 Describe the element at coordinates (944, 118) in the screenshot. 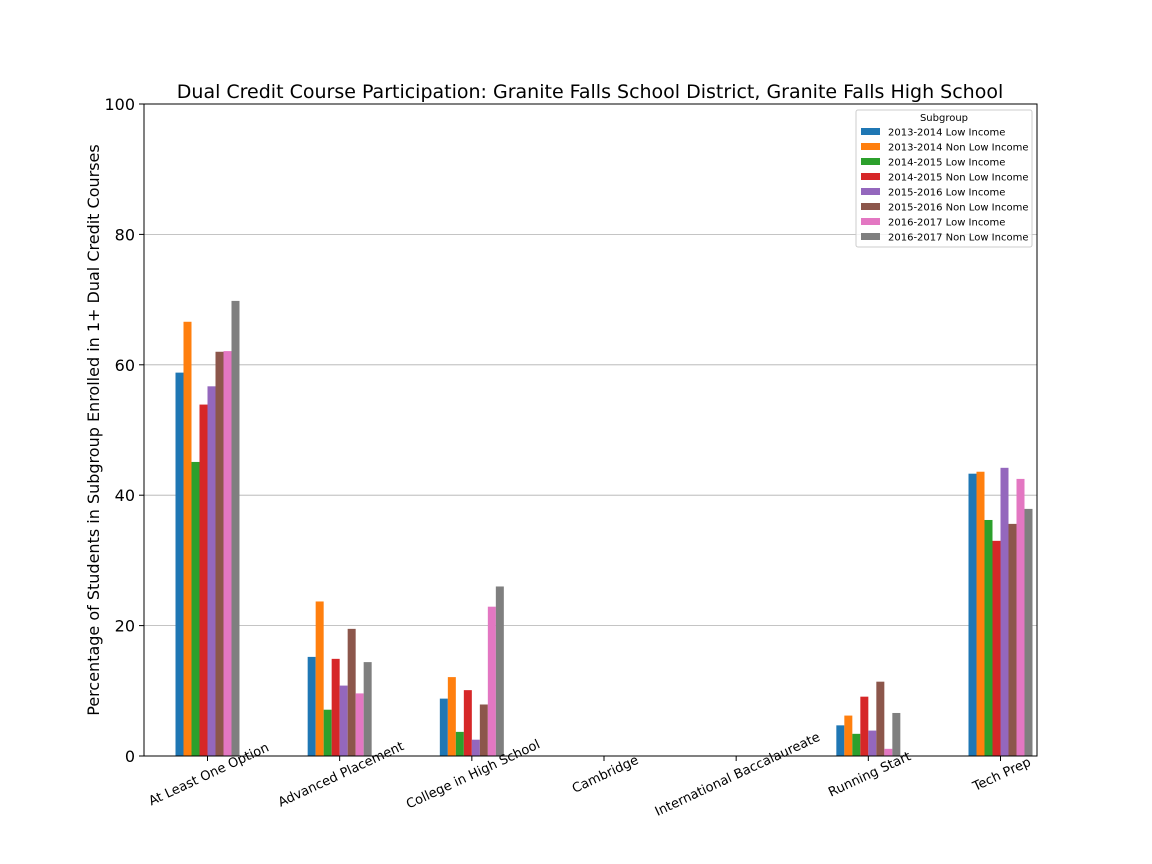

I see `legend-title: Subgroup` at that location.